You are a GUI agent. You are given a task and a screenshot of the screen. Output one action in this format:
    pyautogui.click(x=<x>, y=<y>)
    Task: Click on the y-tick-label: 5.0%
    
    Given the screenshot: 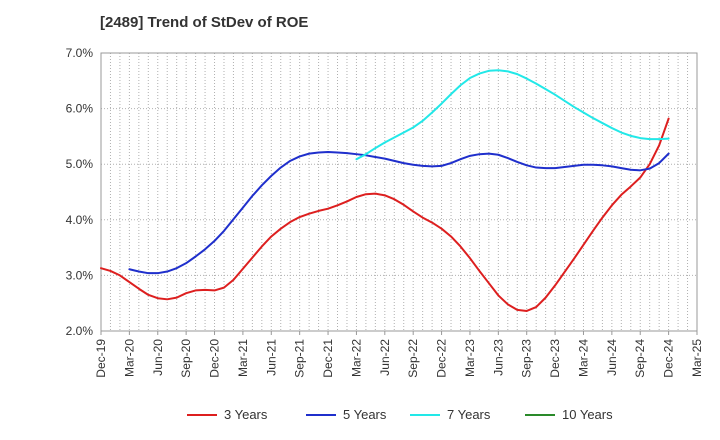 What is the action you would take?
    pyautogui.click(x=80, y=164)
    